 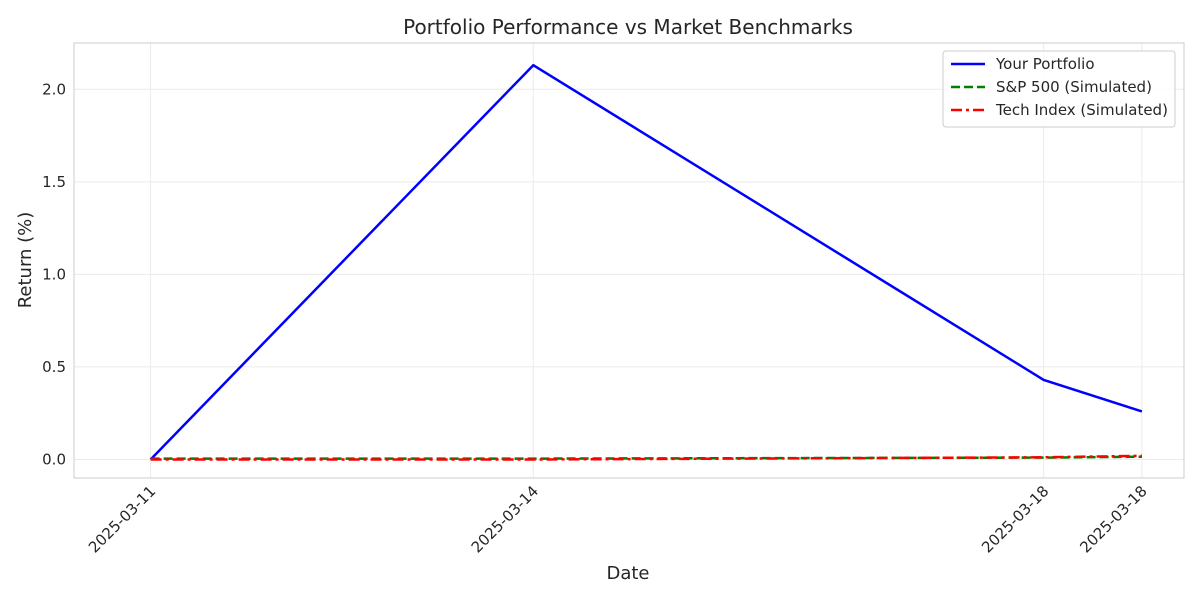 I want to click on y-tick-label: 2.0, so click(x=54, y=89).